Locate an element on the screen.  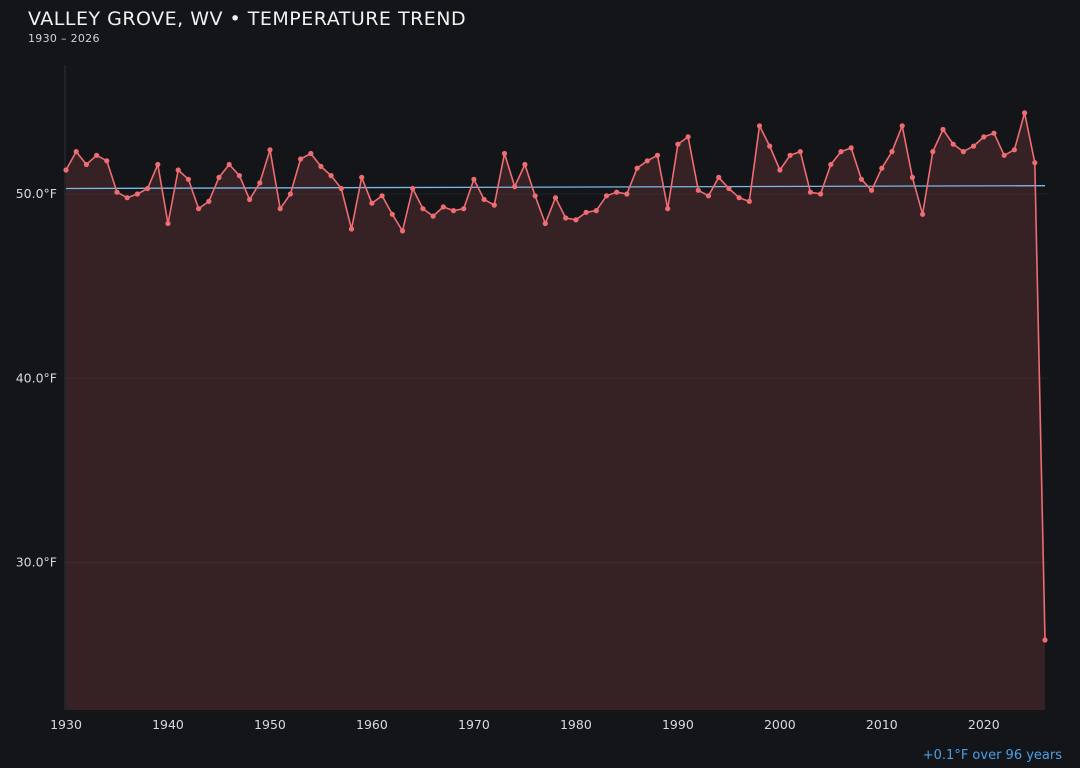
trend-annotation: +0.1°F over 96 years is located at coordinates (992, 755).